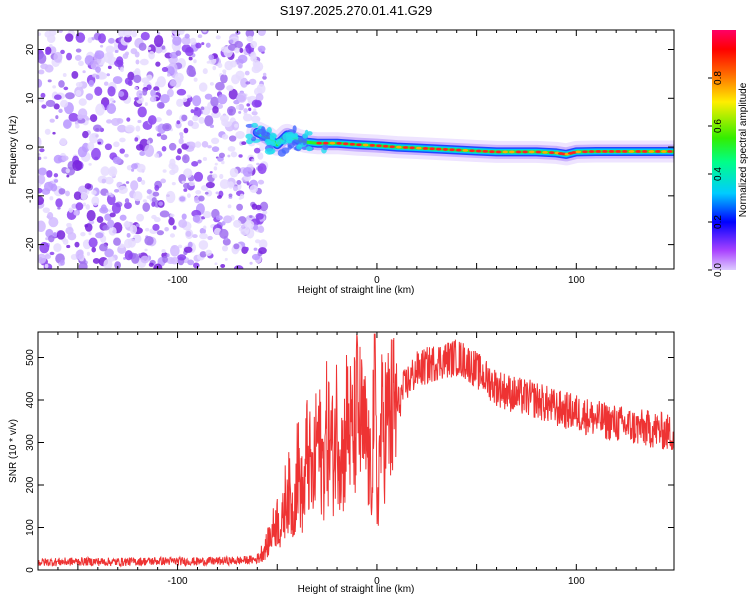  Describe the element at coordinates (30, 484) in the screenshot. I see `snr-y-tick-label: 200` at that location.